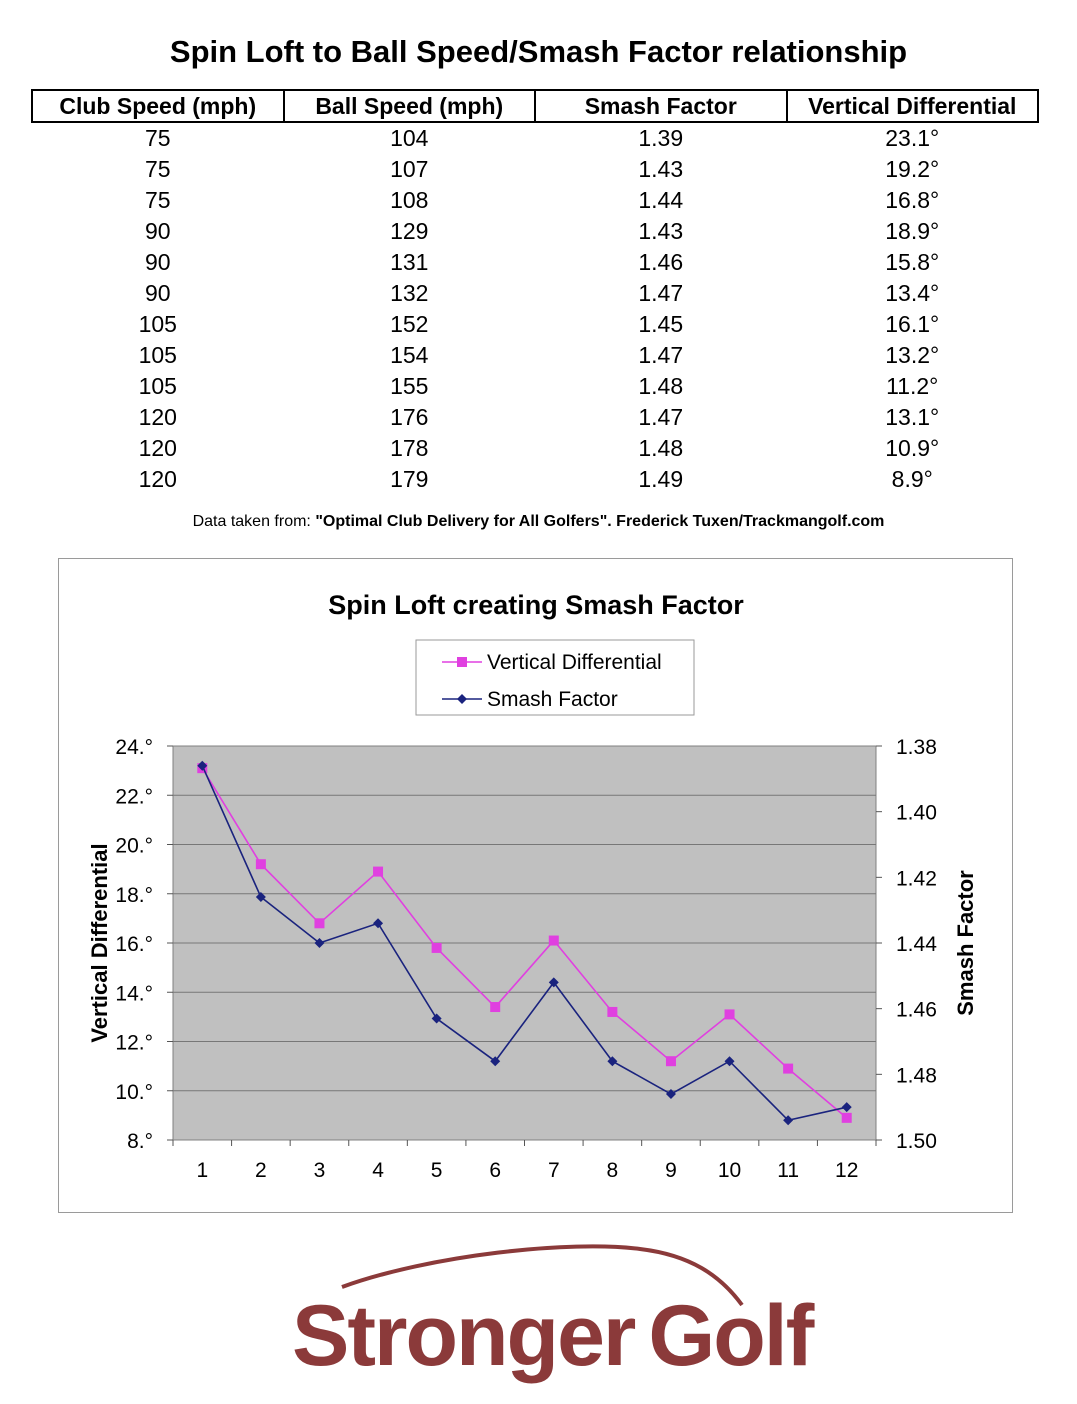 The width and height of the screenshot is (1077, 1404). Describe the element at coordinates (912, 106) in the screenshot. I see `table-header-cell: Vertical Differential` at that location.